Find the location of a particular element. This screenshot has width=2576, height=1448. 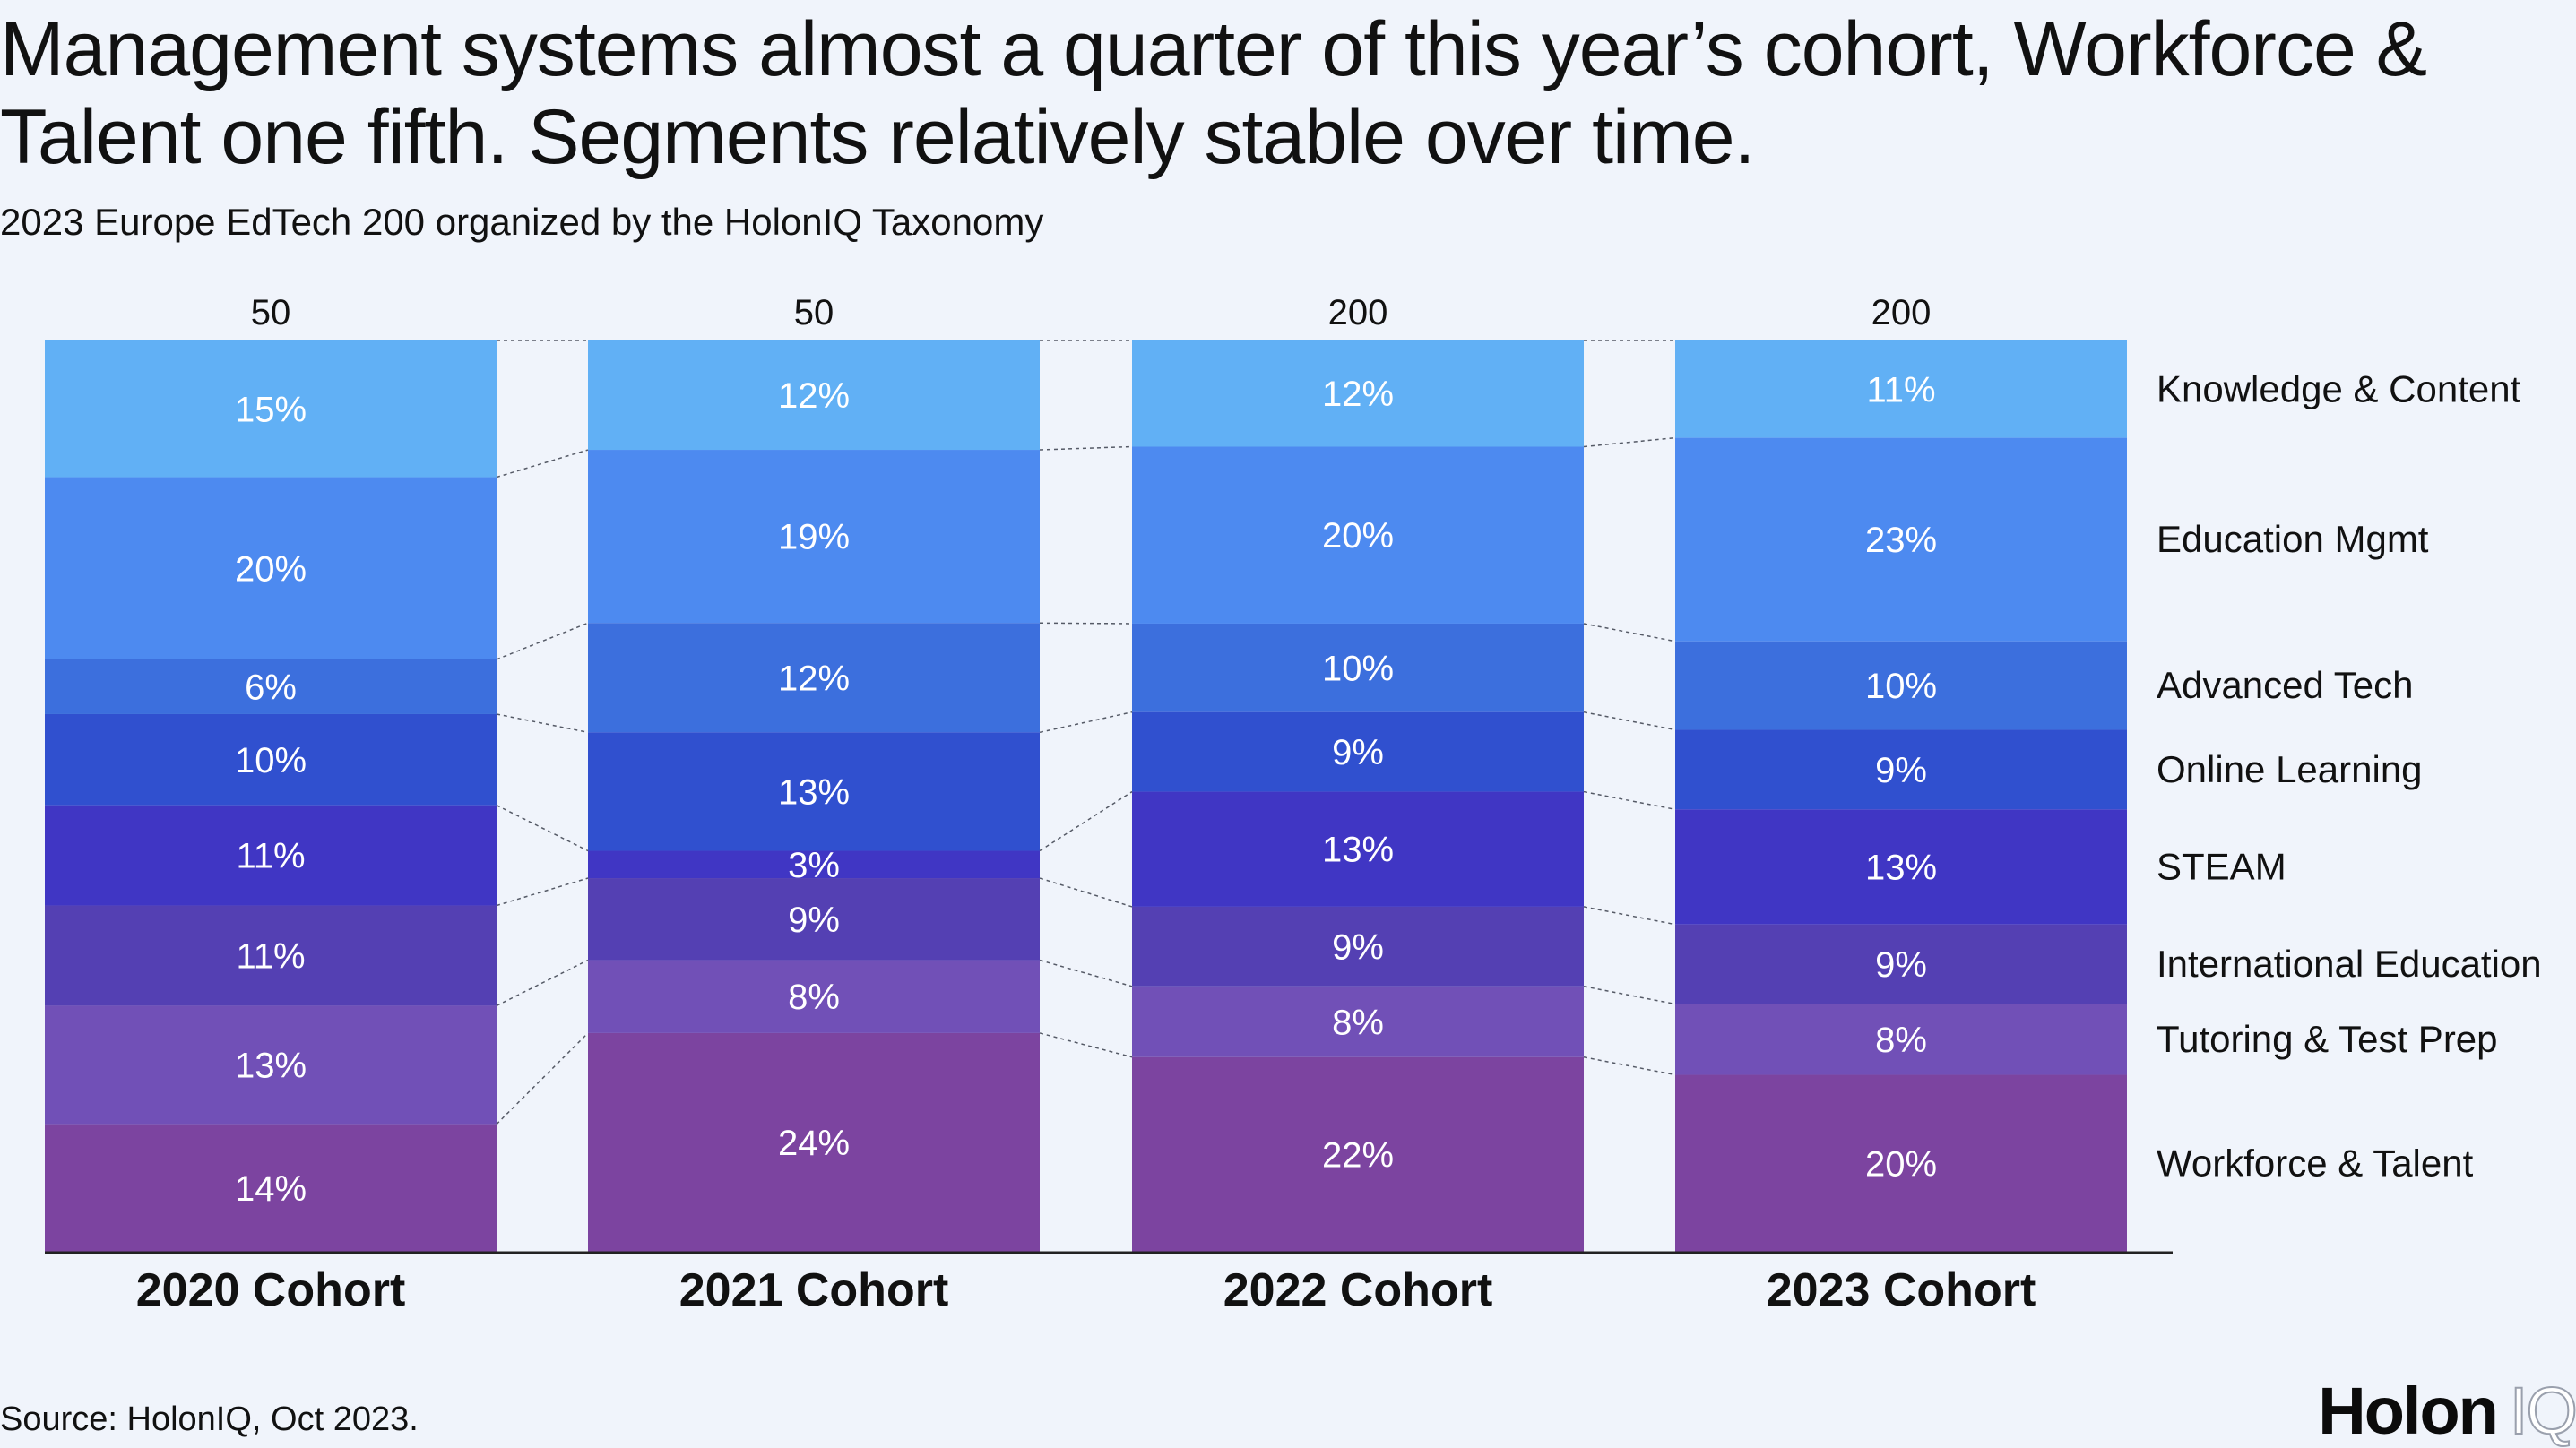

legend-label: Education Mgmt is located at coordinates (2293, 539).